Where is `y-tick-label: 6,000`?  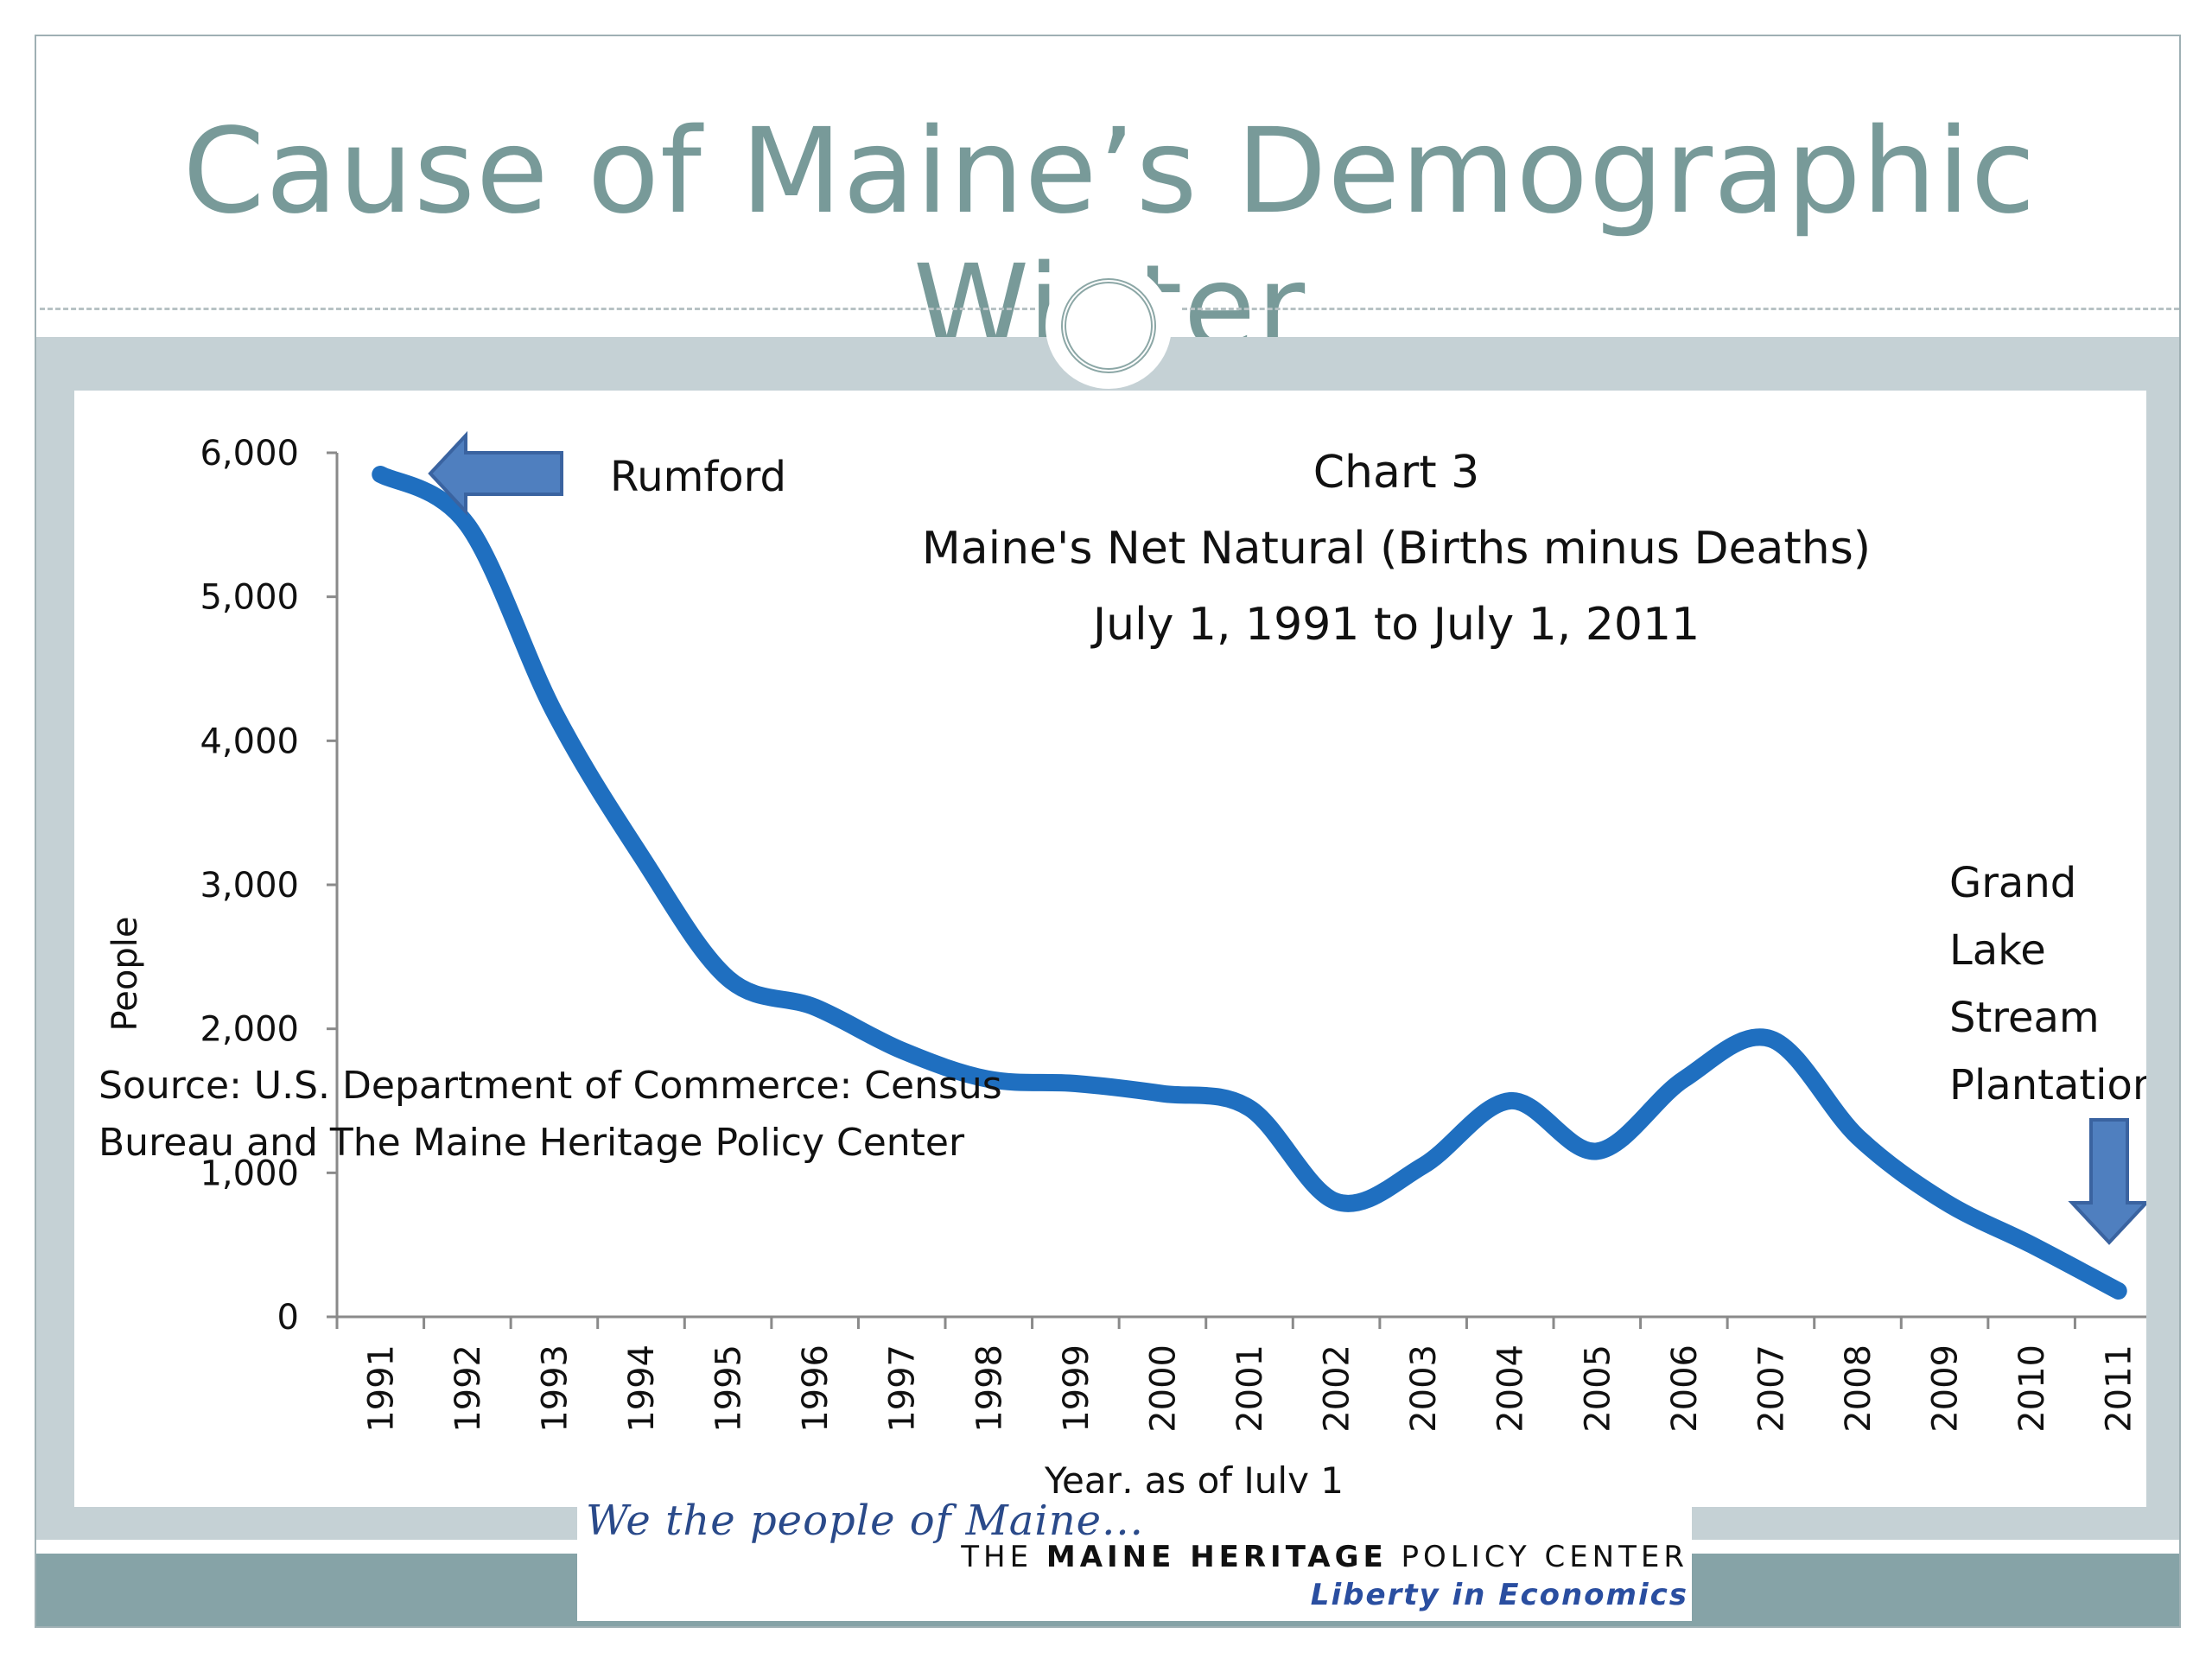 y-tick-label: 6,000 is located at coordinates (249, 454).